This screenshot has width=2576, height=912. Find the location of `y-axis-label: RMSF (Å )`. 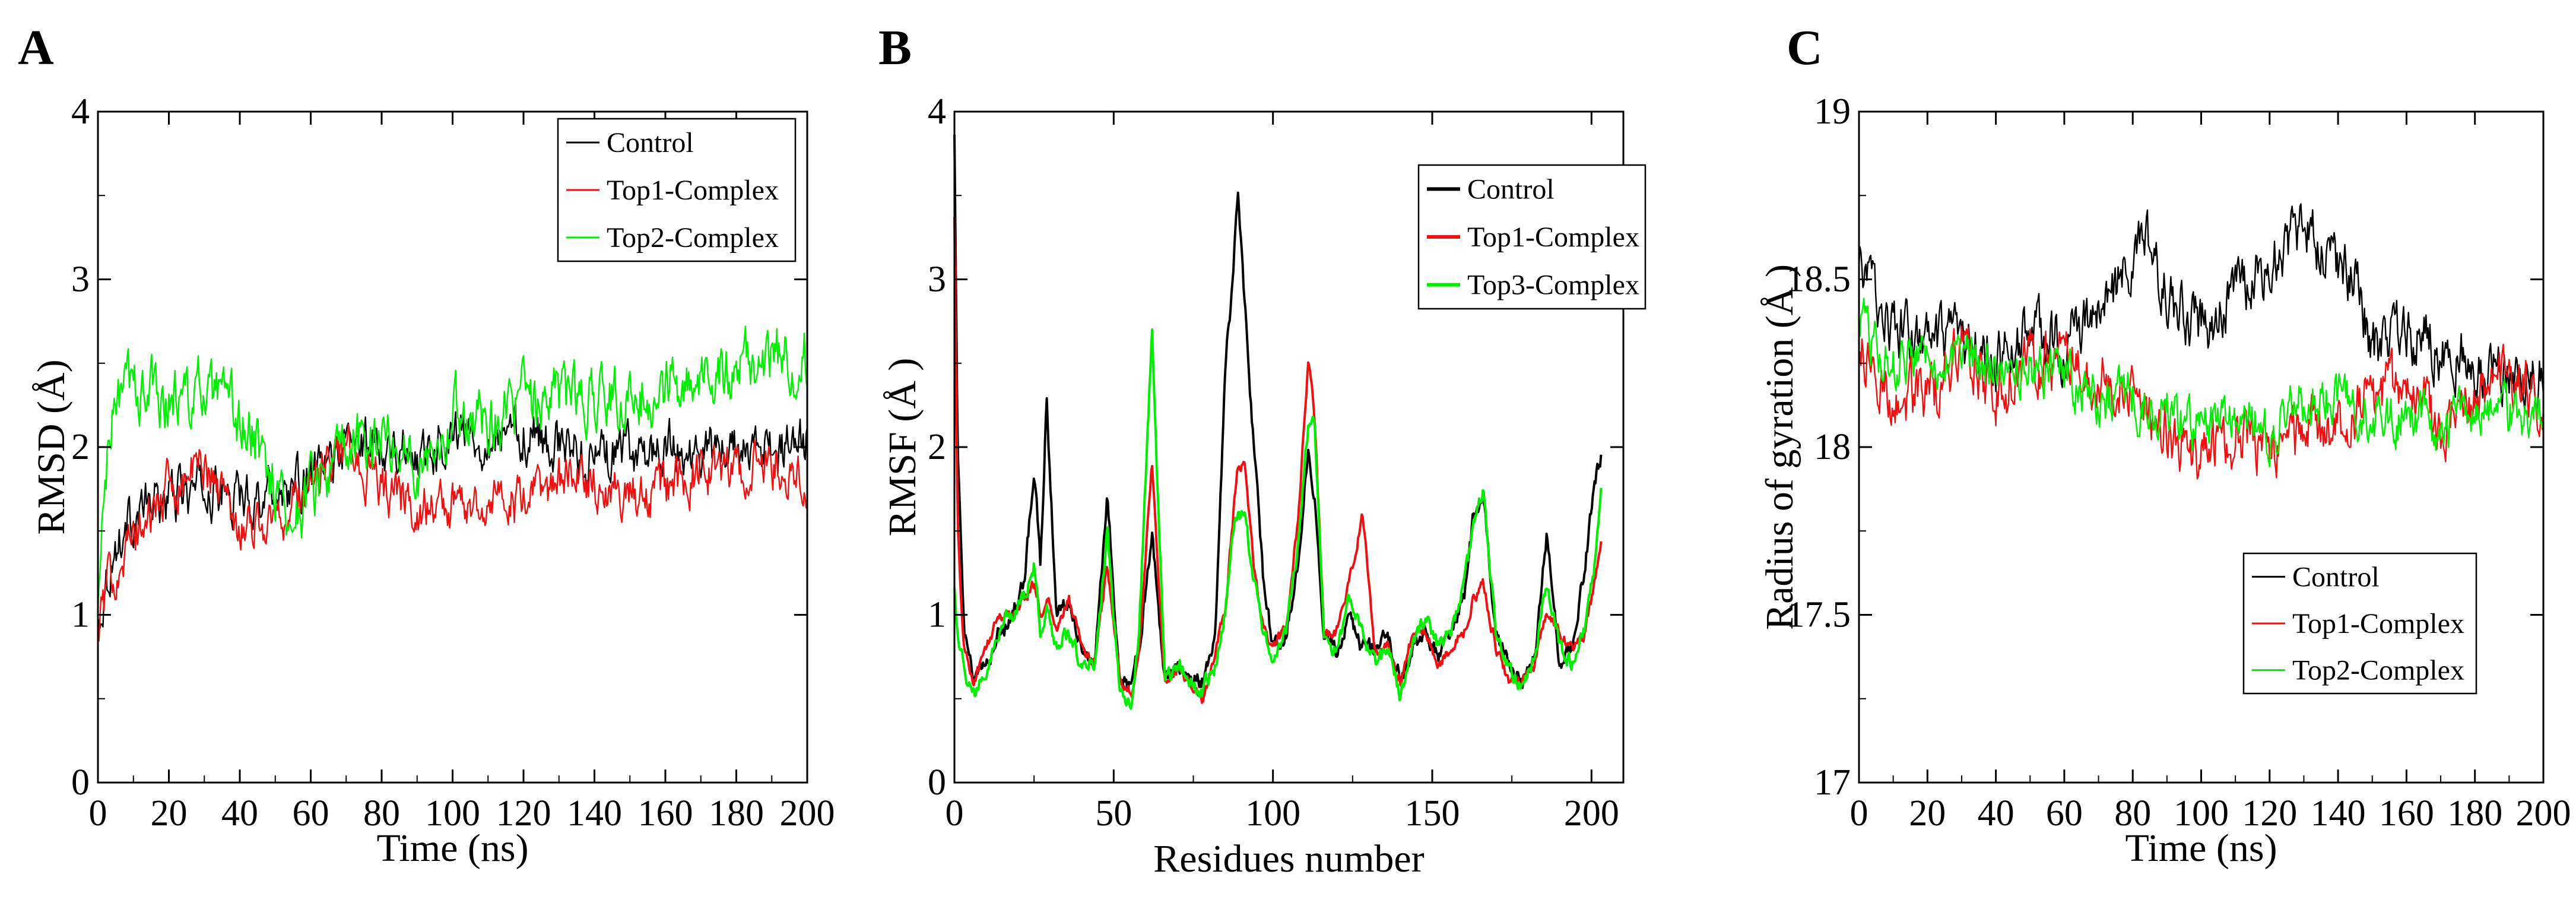

y-axis-label: RMSF (Å ) is located at coordinates (902, 447).